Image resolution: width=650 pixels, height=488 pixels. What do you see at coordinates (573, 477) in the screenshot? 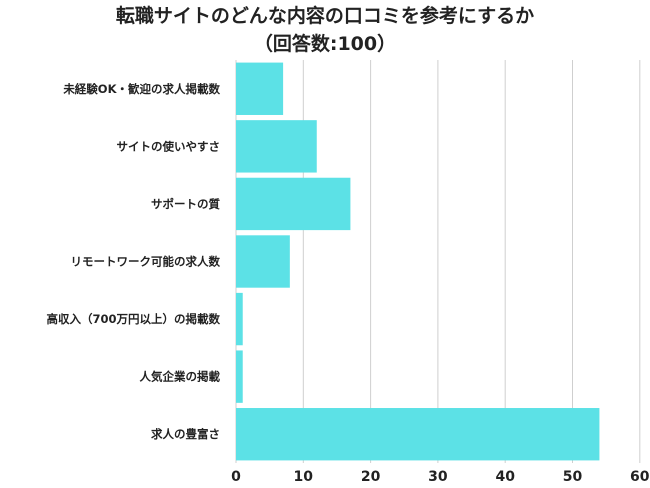
I see `x-tick-label: 50` at bounding box center [573, 477].